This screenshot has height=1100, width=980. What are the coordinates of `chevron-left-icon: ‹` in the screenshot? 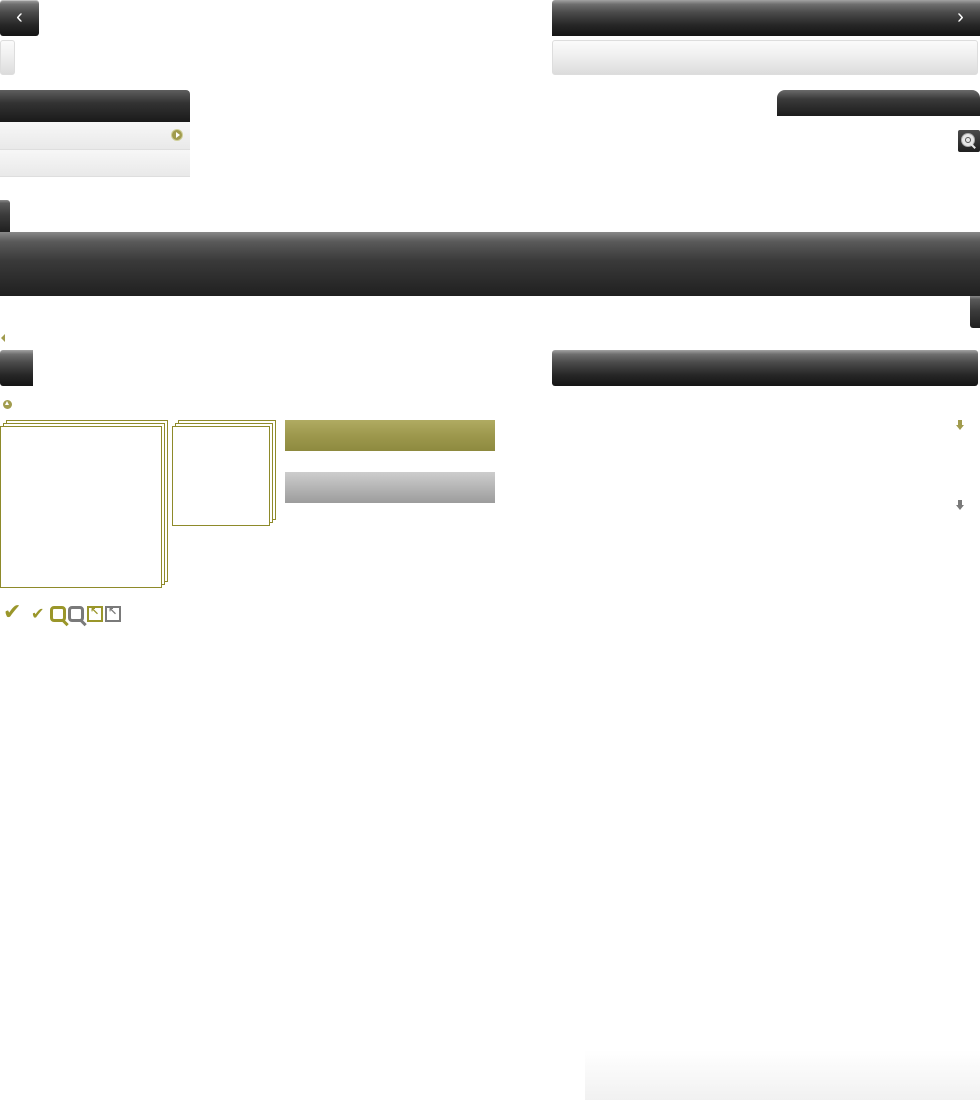 It's located at (19, 17).